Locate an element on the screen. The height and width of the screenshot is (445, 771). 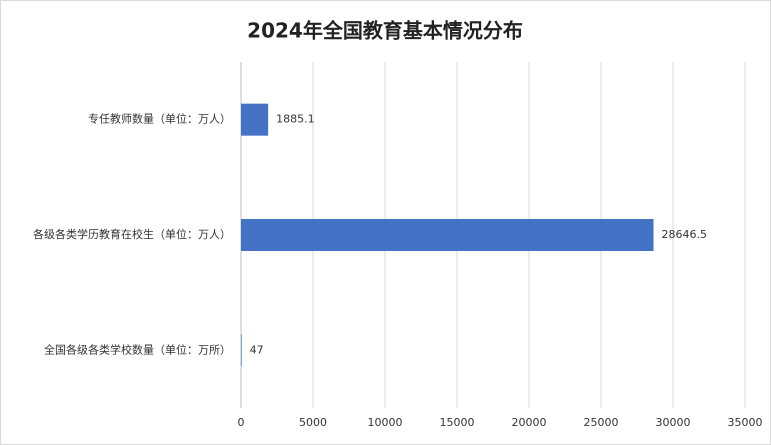
x-tick-label: 0 is located at coordinates (241, 422).